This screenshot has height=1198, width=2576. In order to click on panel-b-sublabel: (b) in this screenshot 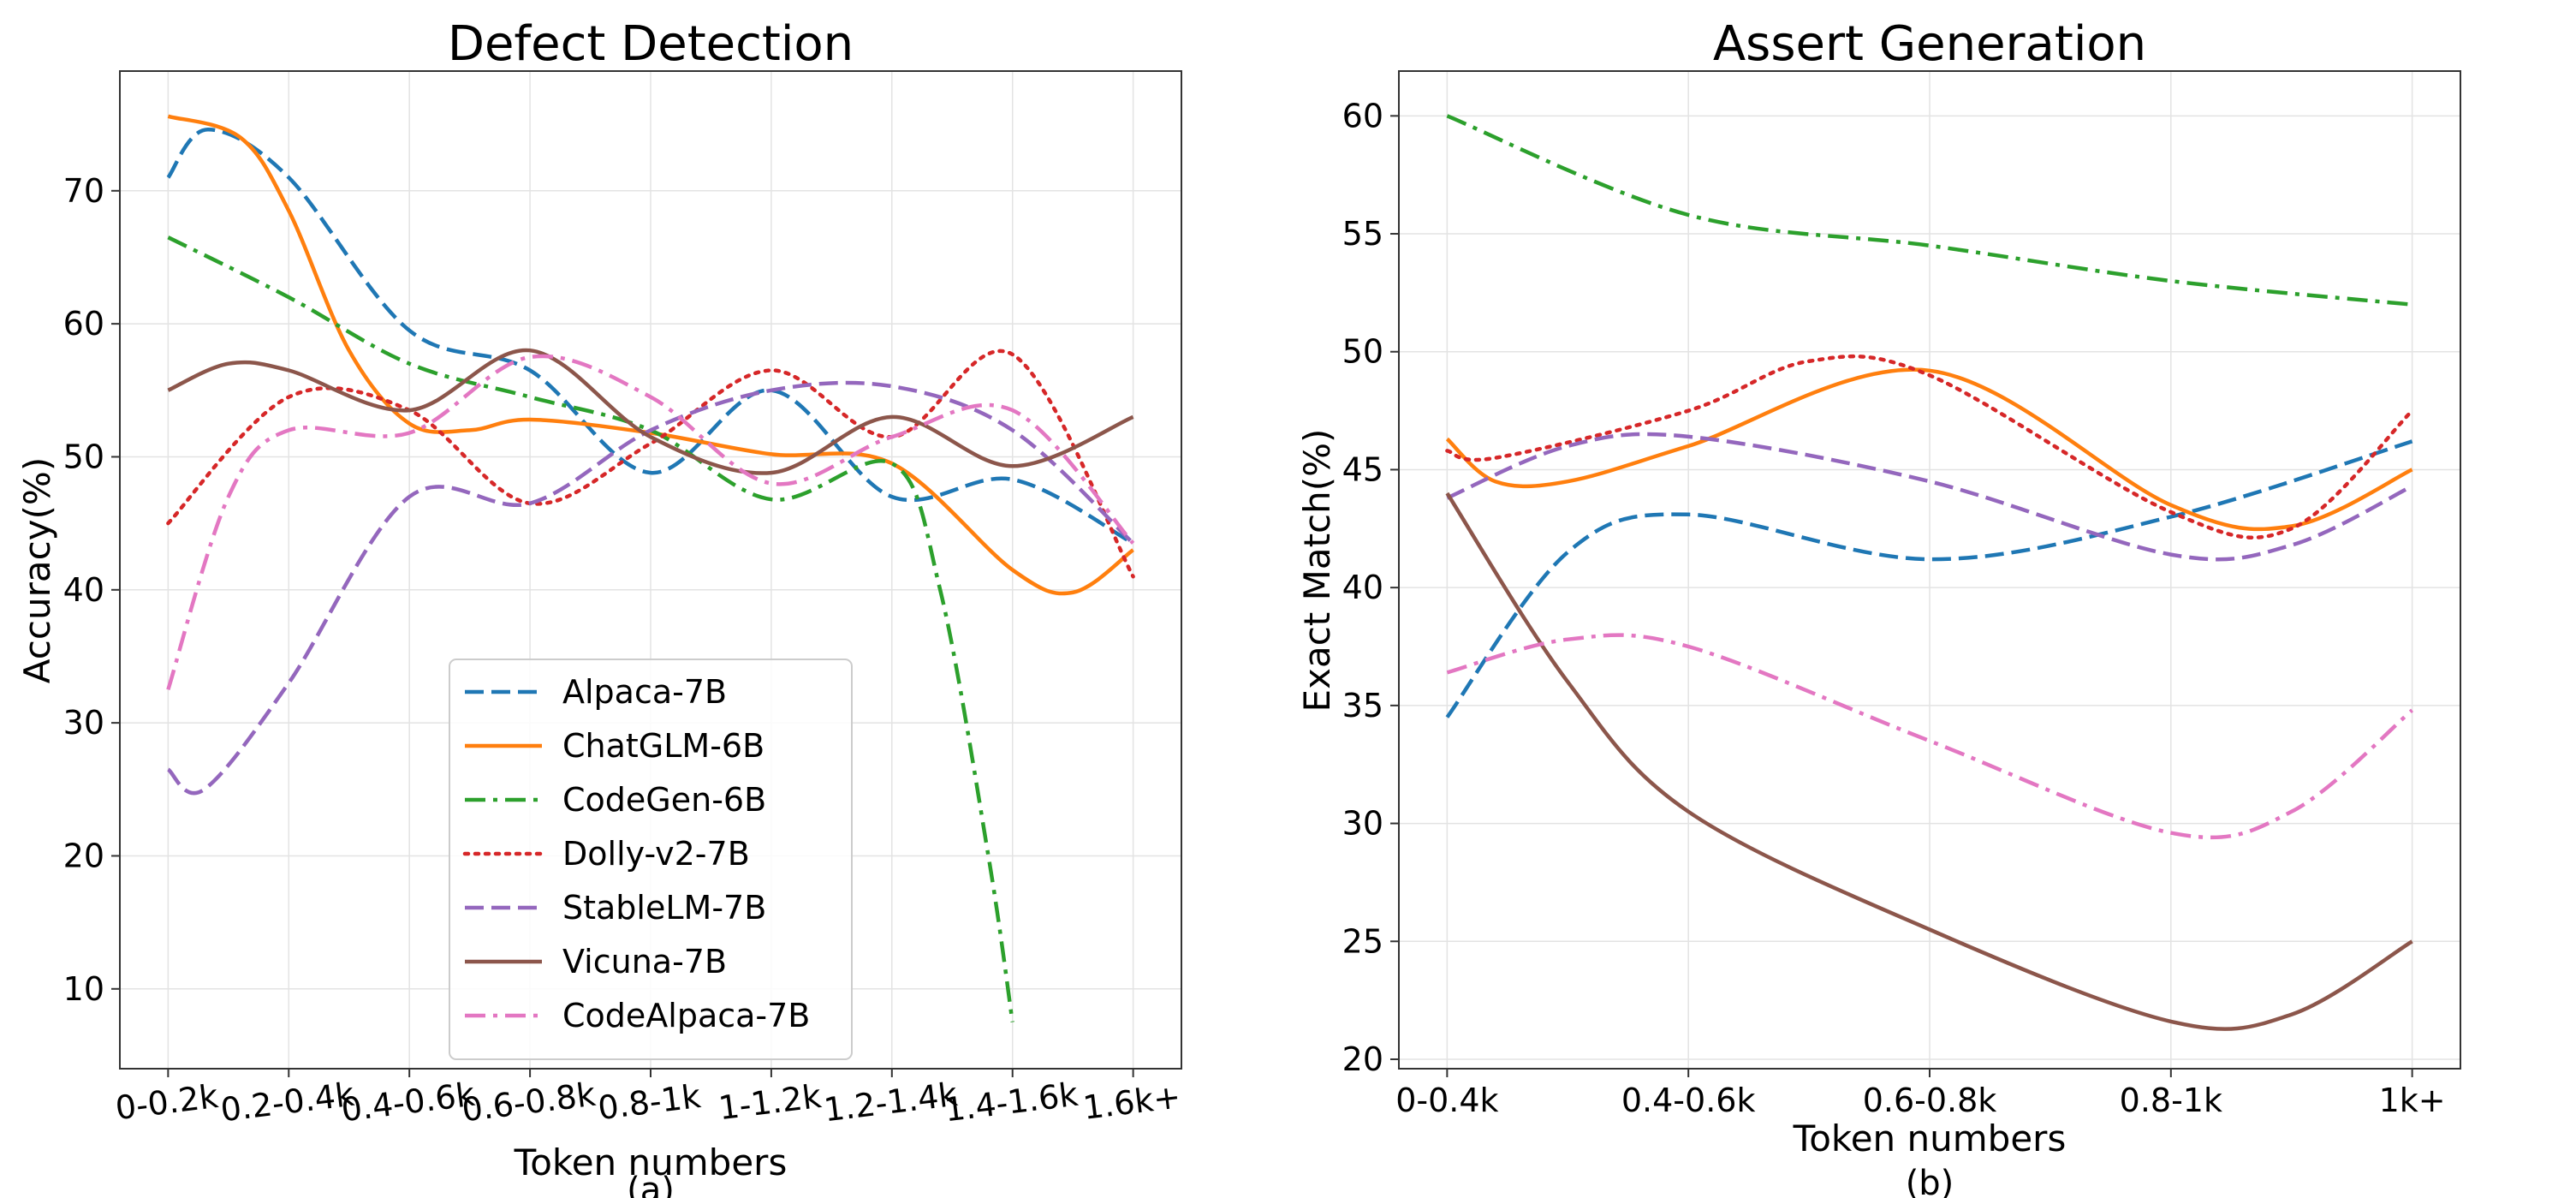, I will do `click(1930, 1181)`.